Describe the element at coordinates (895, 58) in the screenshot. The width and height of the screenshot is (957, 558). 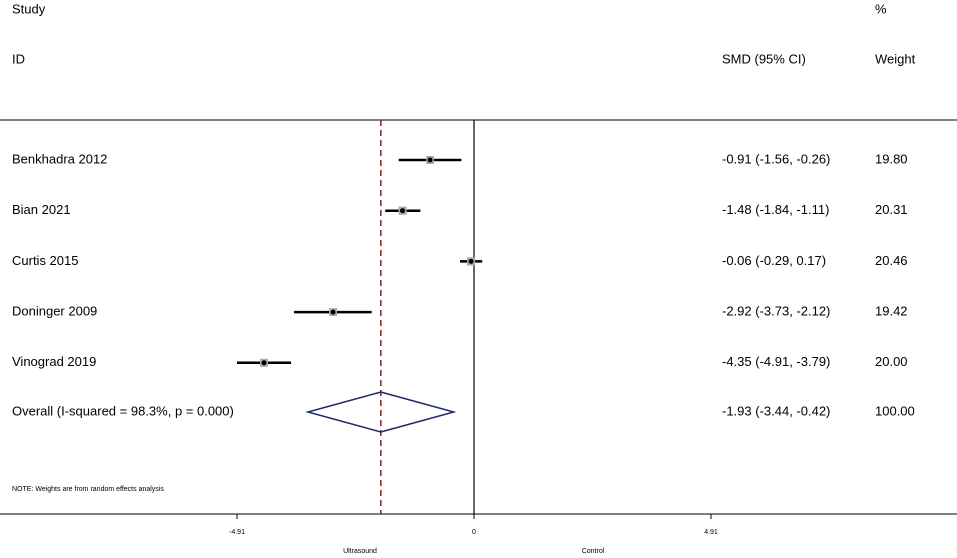
I see `header-weight: Weight` at that location.